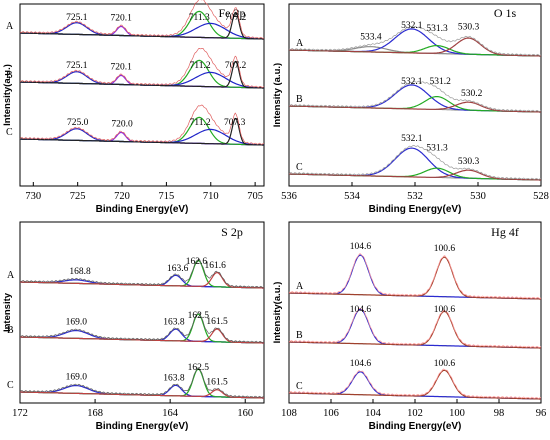  What do you see at coordinates (415, 413) in the screenshot?
I see `x-tick-label: 102` at bounding box center [415, 413].